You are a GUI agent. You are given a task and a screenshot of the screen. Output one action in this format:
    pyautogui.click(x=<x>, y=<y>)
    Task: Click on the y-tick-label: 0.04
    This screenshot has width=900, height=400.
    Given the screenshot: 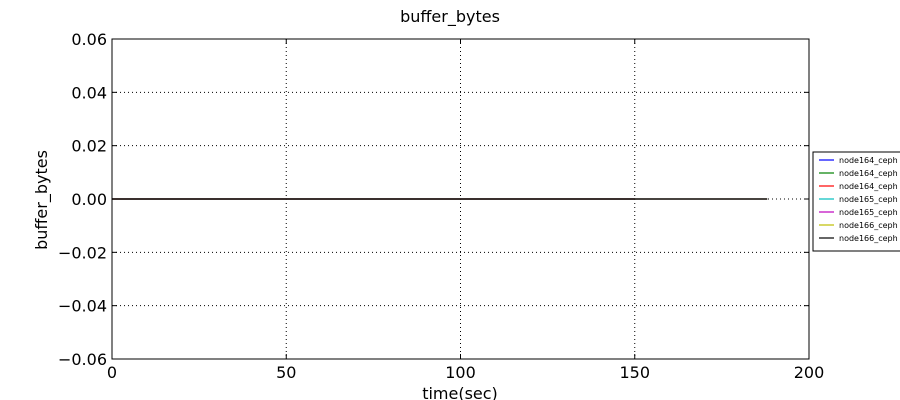 What is the action you would take?
    pyautogui.click(x=89, y=92)
    